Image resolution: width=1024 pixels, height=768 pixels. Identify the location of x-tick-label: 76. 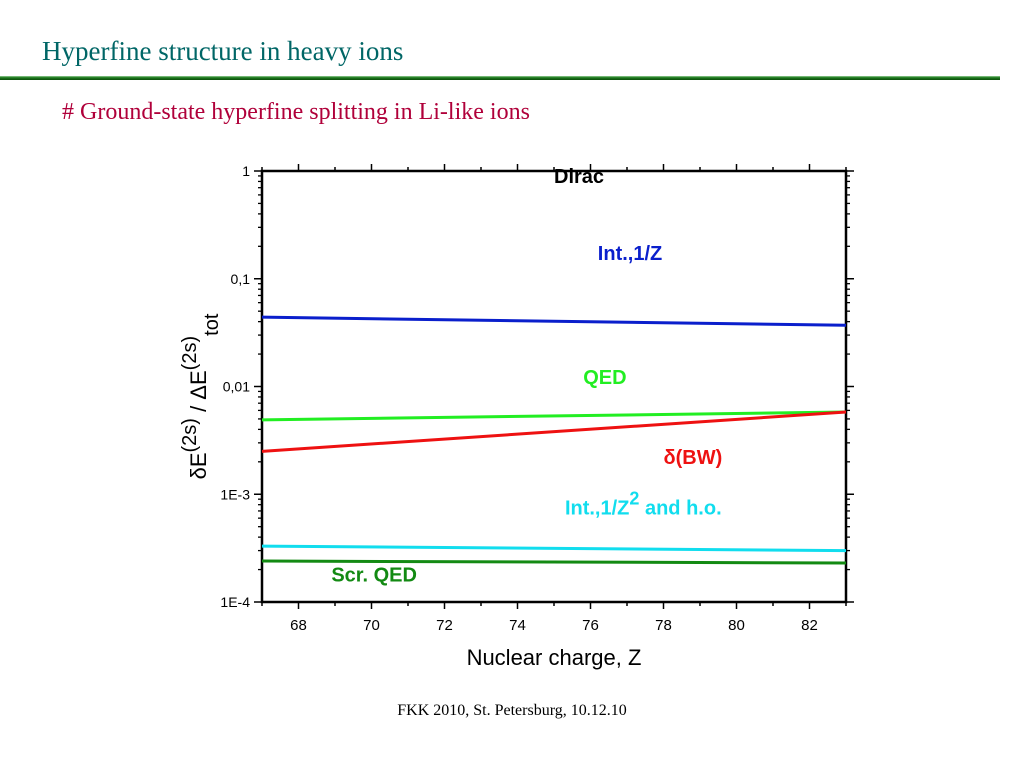
(590, 625).